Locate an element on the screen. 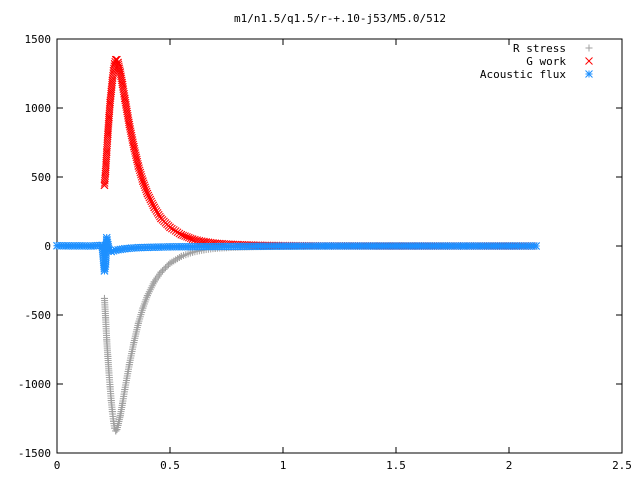 Image resolution: width=640 pixels, height=480 pixels. x-tick-label: 1.5 is located at coordinates (396, 465).